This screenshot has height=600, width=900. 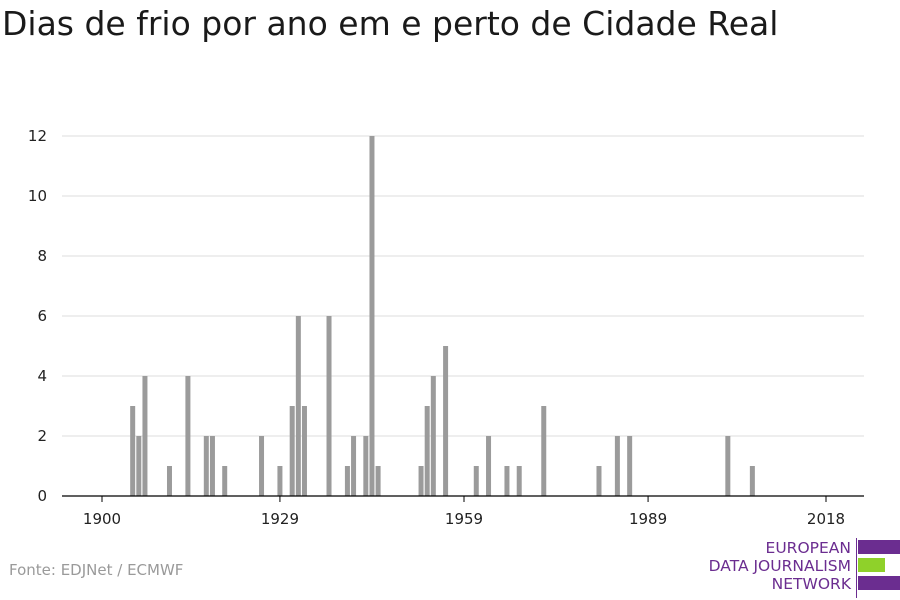 What do you see at coordinates (37, 136) in the screenshot?
I see `y-tick-label-12: 12` at bounding box center [37, 136].